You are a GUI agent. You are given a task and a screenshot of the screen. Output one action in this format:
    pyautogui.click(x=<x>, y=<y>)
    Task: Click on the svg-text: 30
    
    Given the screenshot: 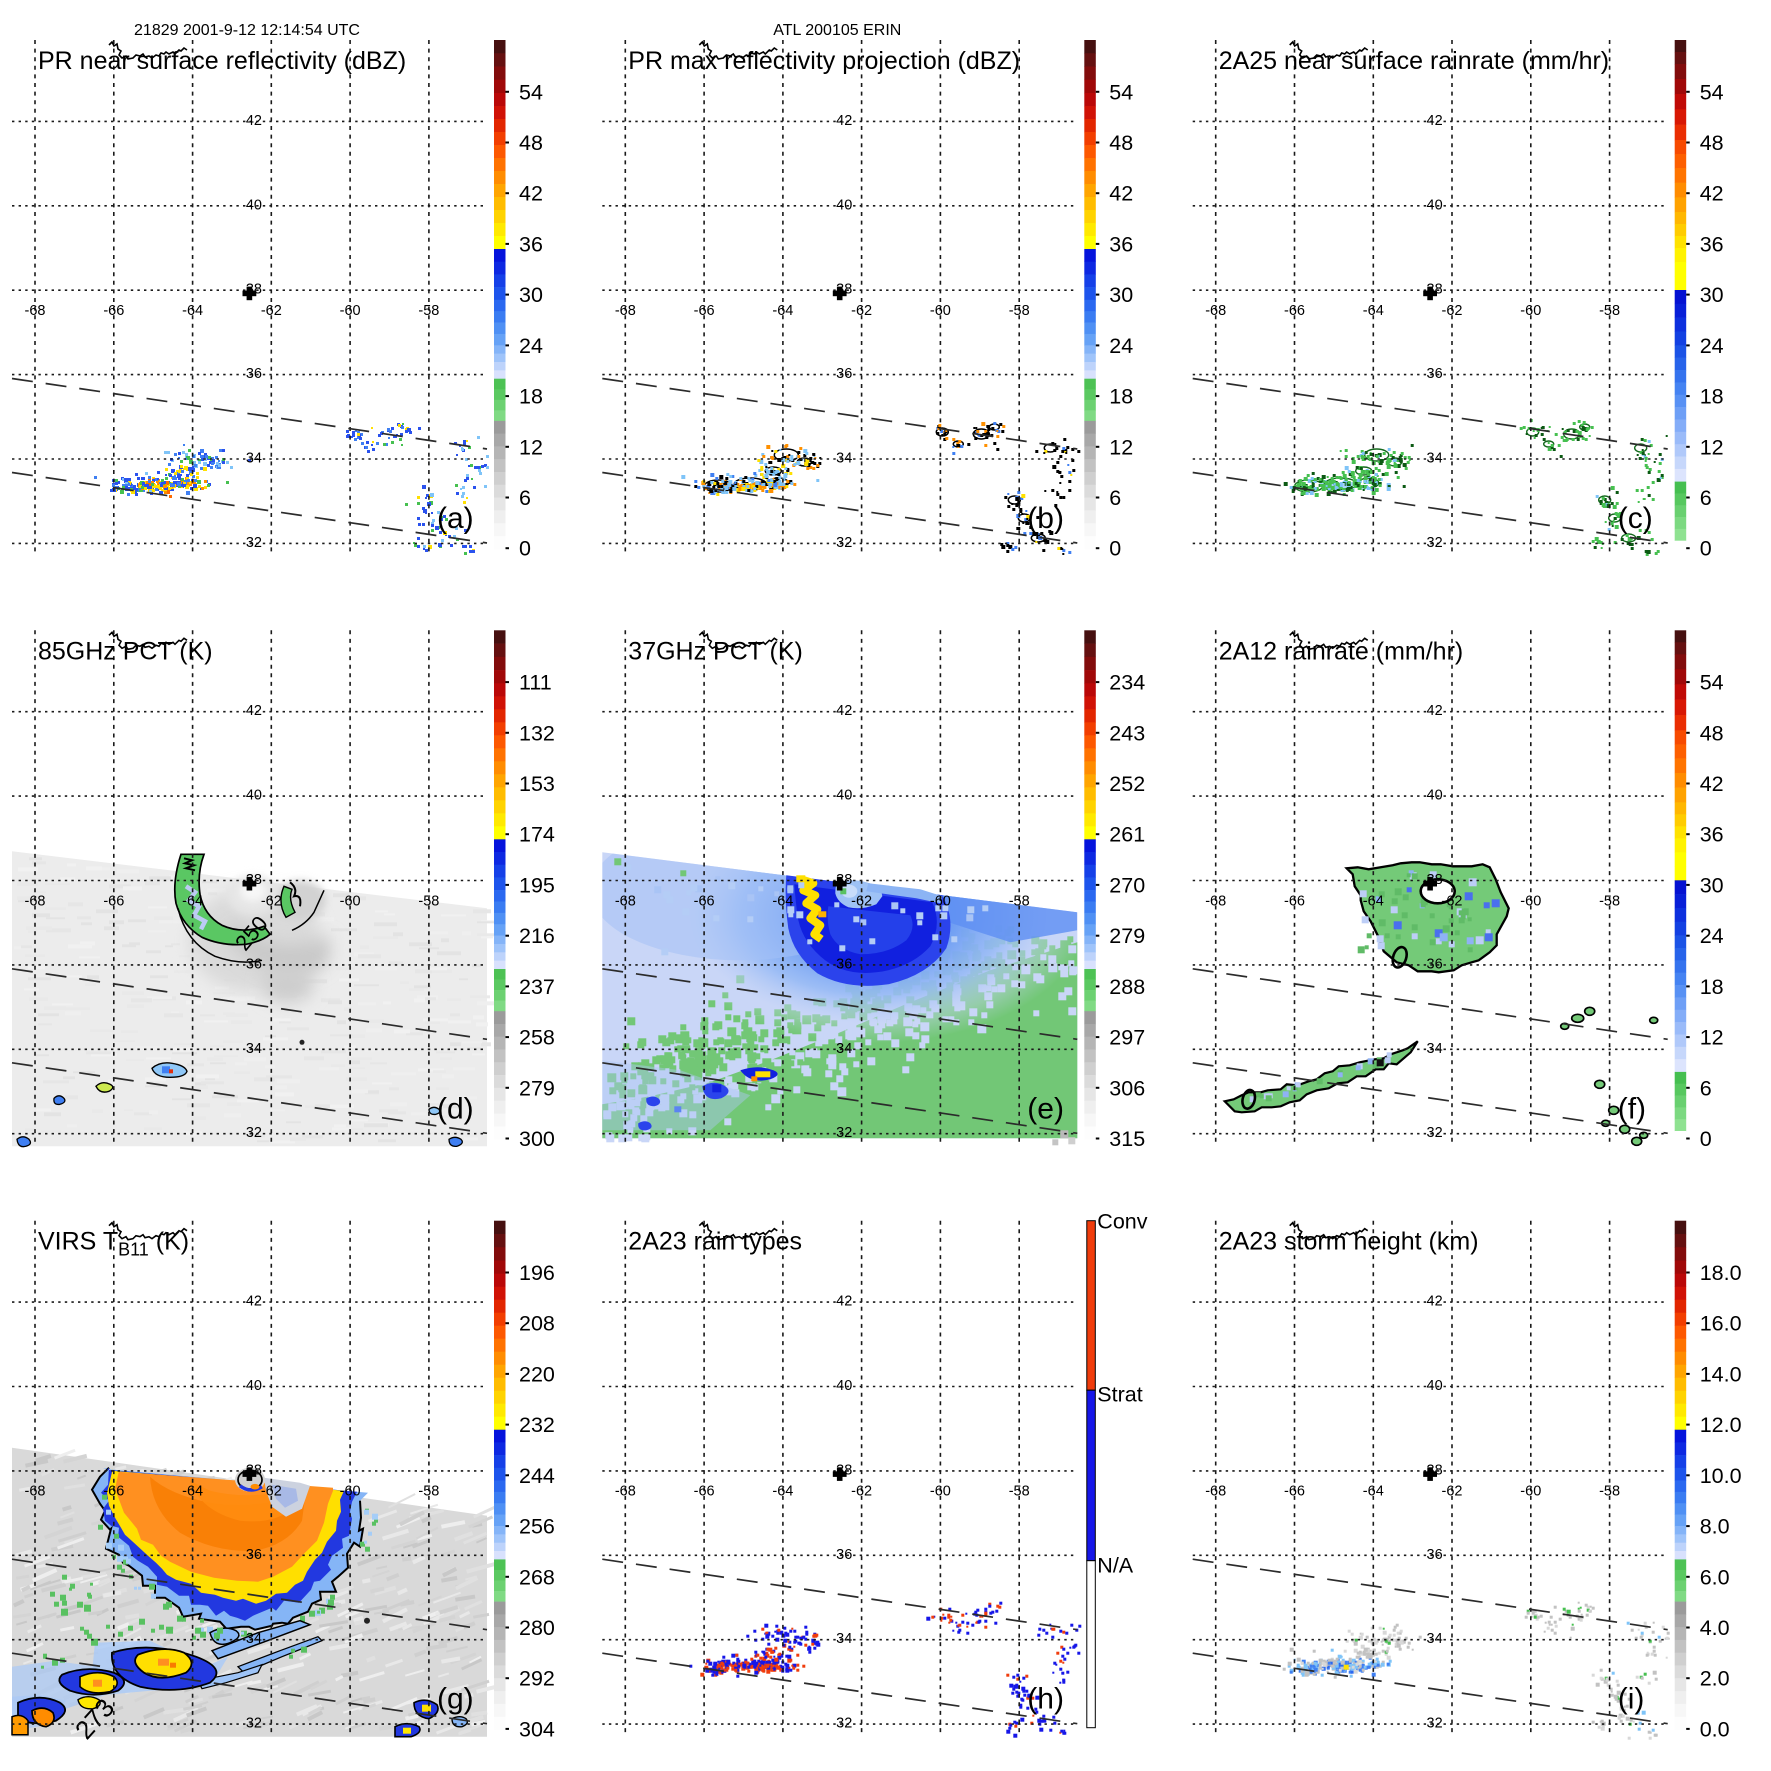 What is the action you would take?
    pyautogui.click(x=1121, y=295)
    